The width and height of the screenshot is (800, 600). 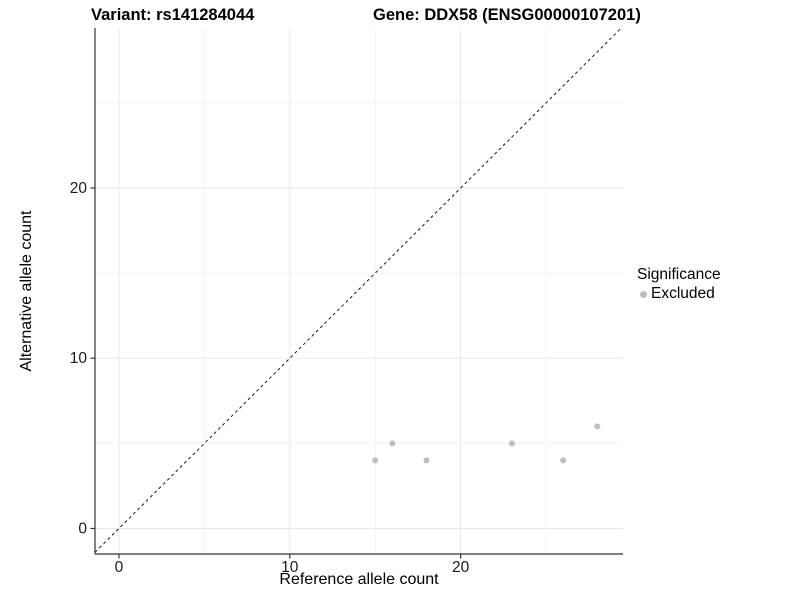 I want to click on y-axis-title-text: Alternative allele count, so click(x=26, y=291).